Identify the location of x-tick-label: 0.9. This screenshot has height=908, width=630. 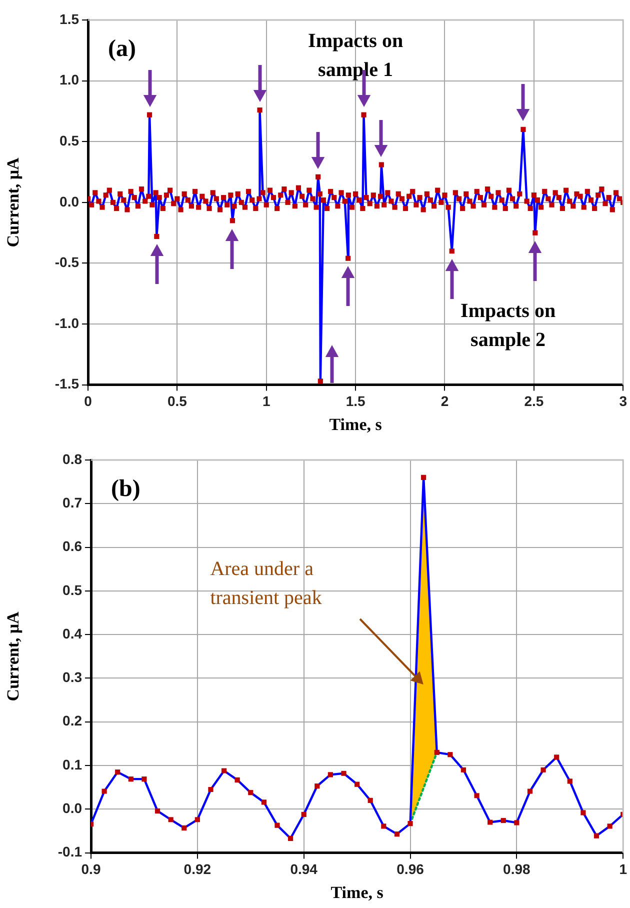
(91, 869).